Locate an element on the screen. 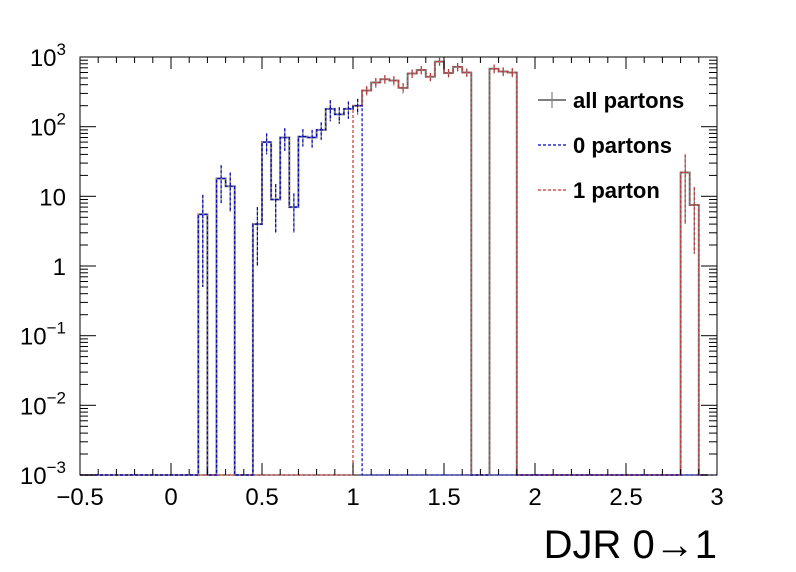  x-tick-label: 1 is located at coordinates (352, 497).